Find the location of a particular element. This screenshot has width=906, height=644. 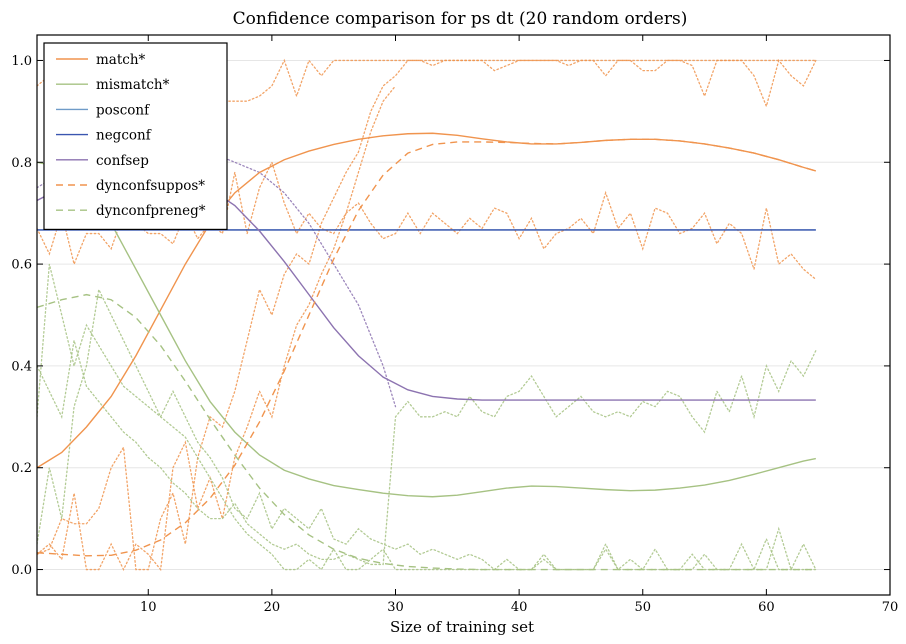

y-tick-label-3: 0.6 is located at coordinates (21, 265).